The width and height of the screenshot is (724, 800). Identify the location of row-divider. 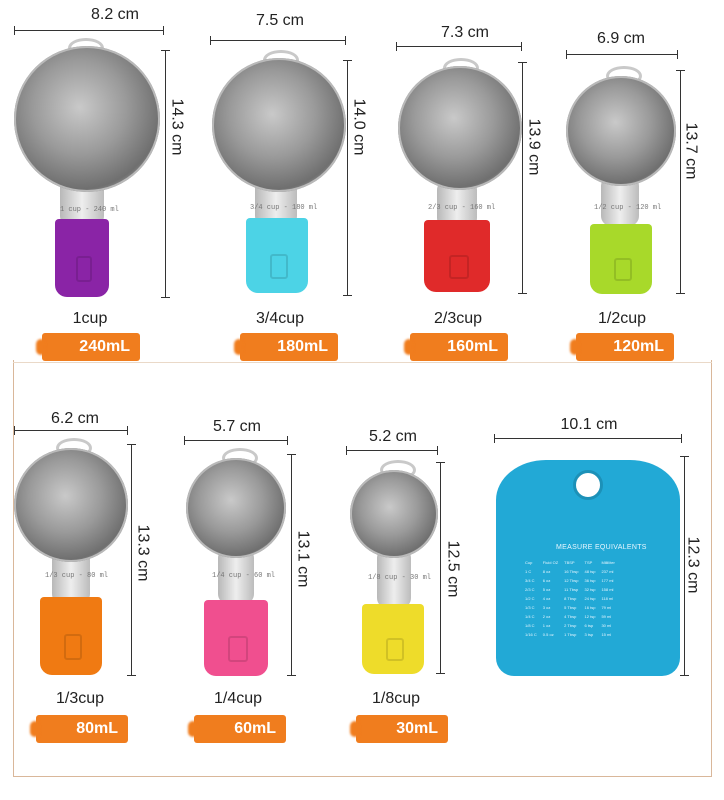
(362, 362).